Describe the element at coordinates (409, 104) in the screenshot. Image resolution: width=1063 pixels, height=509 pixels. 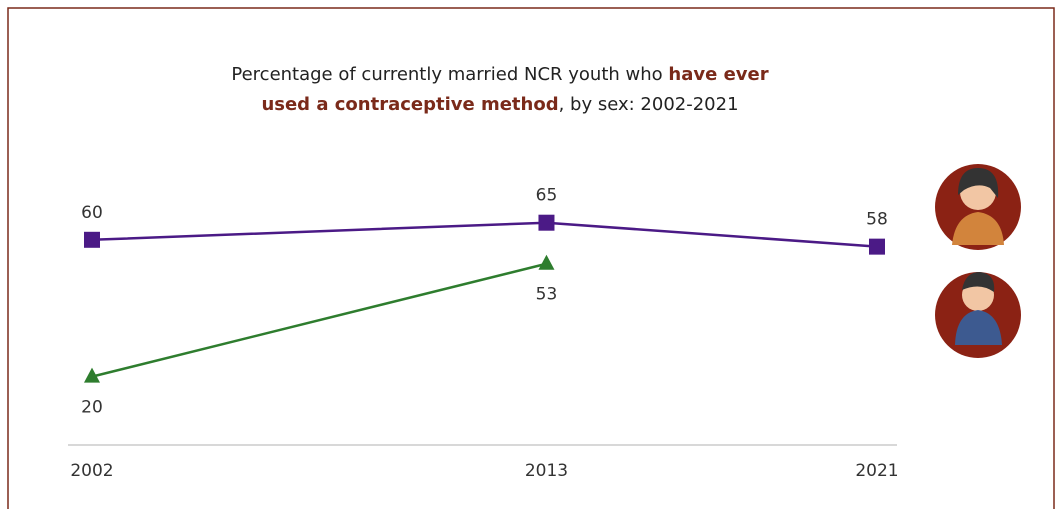
I see `title-highlight-cont: used a contraceptive method` at that location.